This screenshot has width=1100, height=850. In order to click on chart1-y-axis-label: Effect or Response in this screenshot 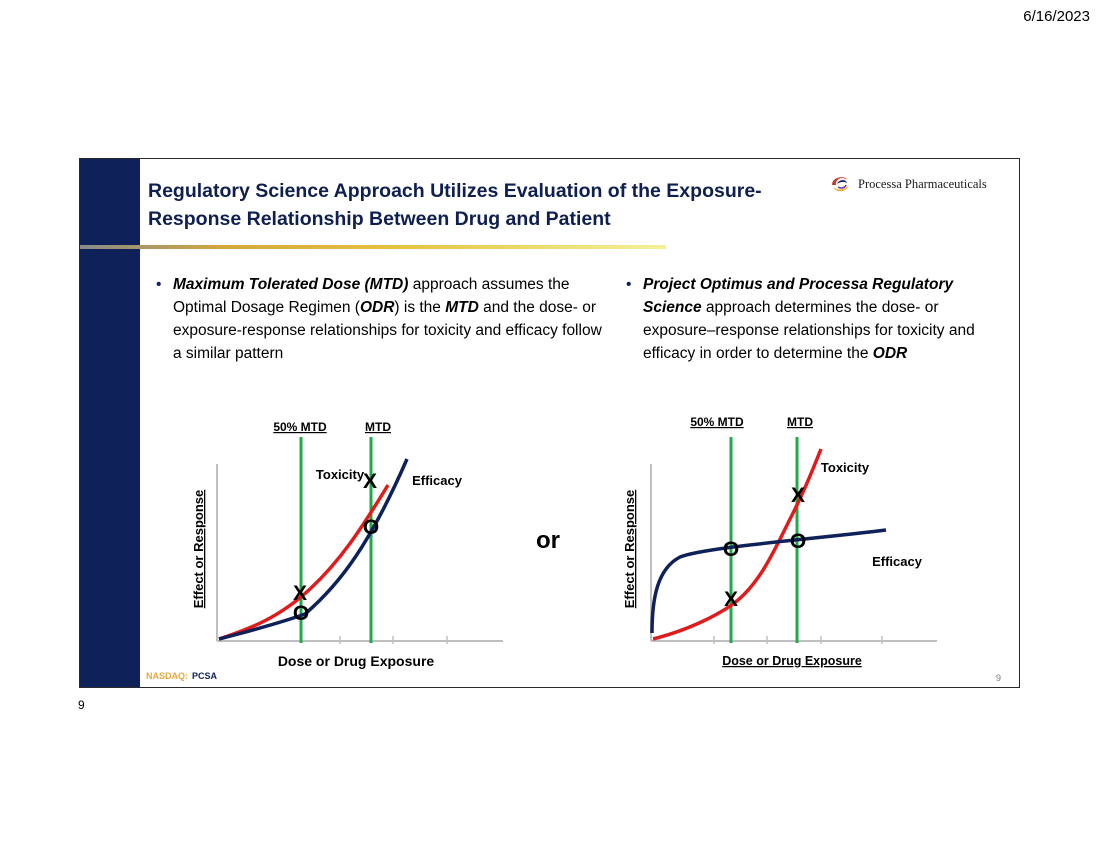, I will do `click(198, 549)`.